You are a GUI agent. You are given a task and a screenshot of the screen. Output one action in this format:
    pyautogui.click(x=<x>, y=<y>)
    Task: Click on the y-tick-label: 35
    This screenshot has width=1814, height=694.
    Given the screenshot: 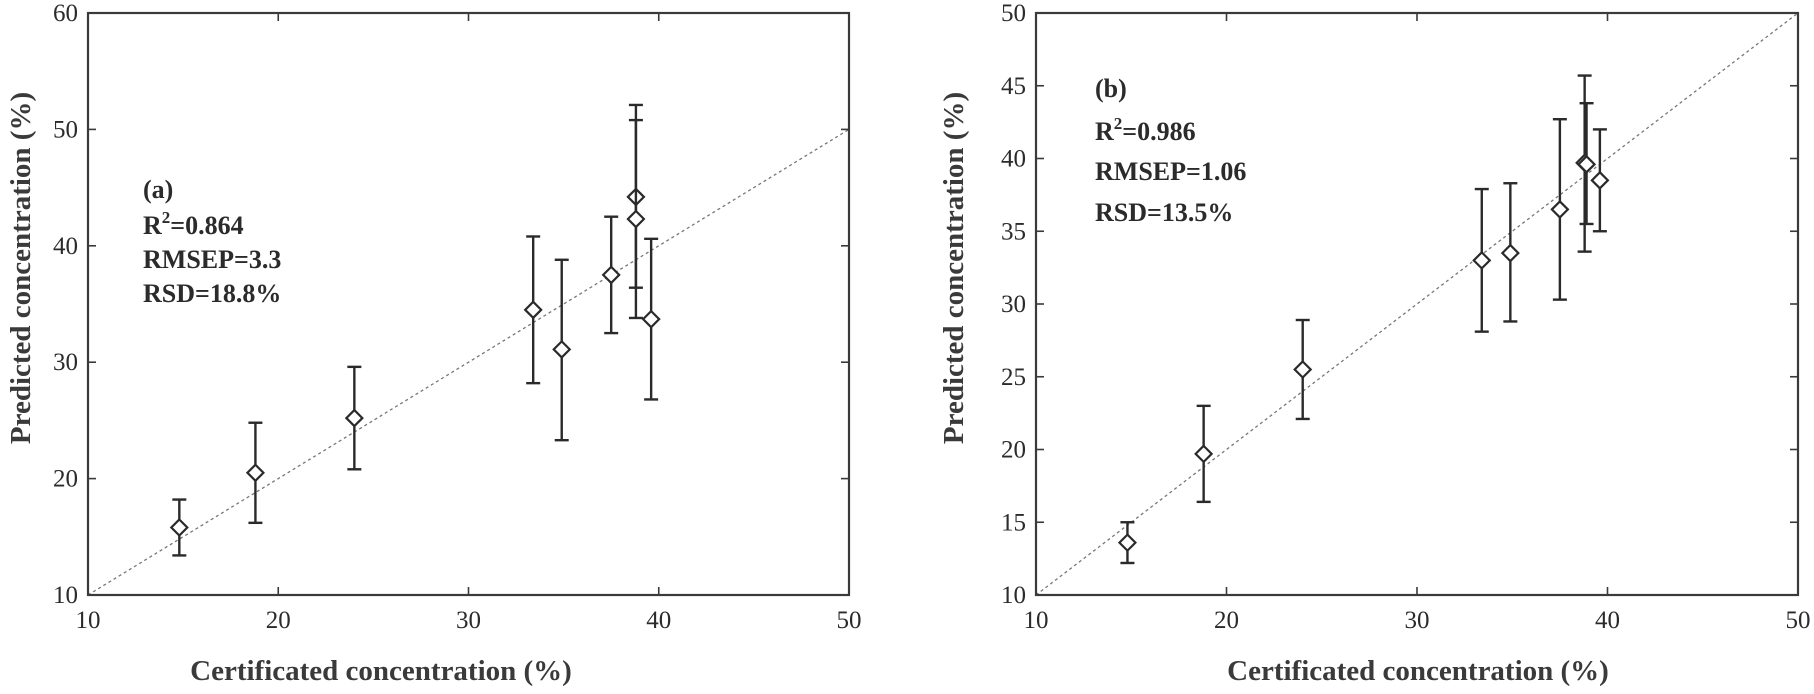 What is the action you would take?
    pyautogui.click(x=1013, y=231)
    